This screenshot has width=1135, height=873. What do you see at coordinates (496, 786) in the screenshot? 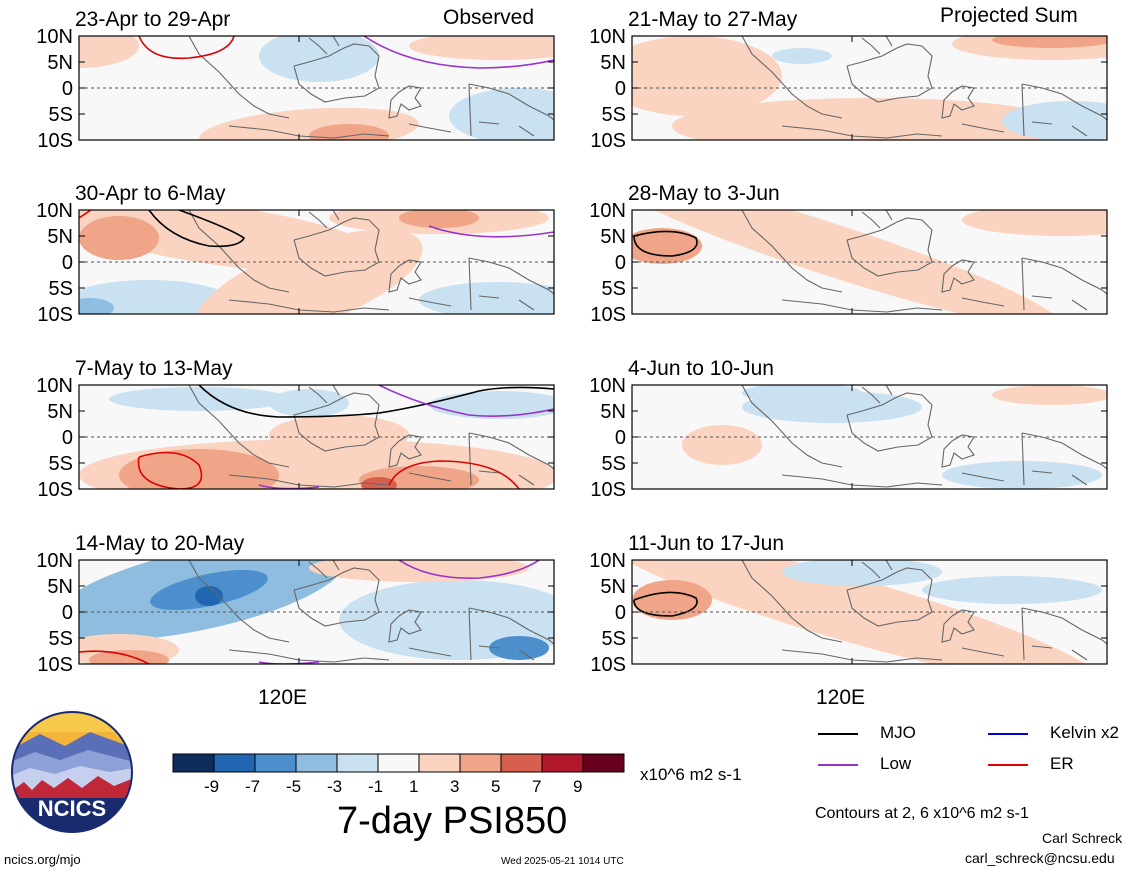
I see `colorbar-tick-label: 5` at bounding box center [496, 786].